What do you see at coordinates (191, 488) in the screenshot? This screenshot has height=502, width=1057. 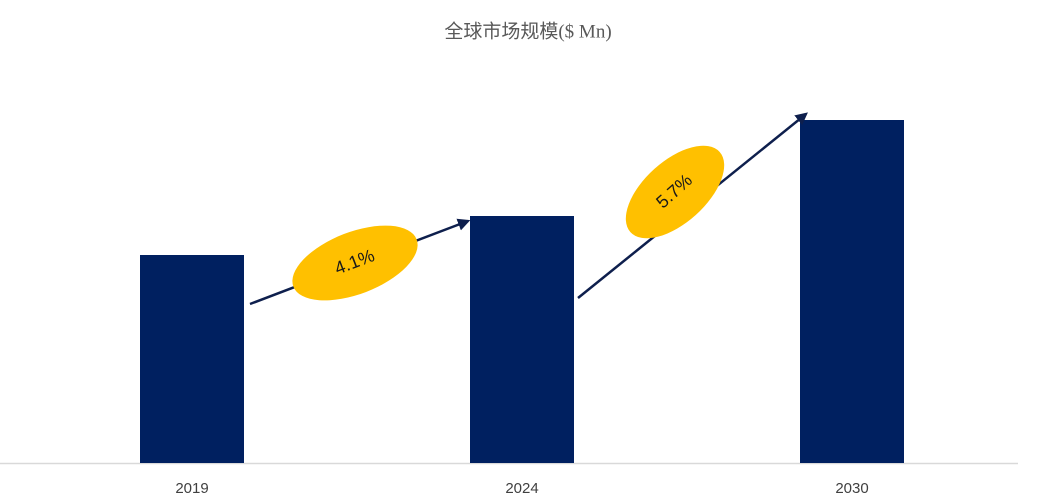 I see `x-tick-label: 2019` at bounding box center [191, 488].